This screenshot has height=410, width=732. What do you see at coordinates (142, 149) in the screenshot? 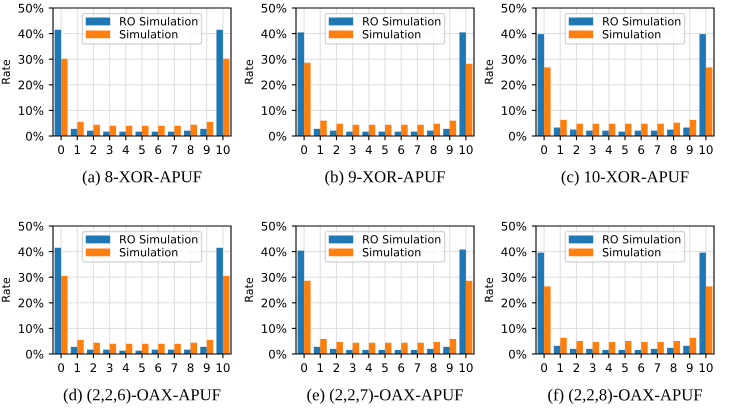
I see `x-tick-label: 5` at bounding box center [142, 149].